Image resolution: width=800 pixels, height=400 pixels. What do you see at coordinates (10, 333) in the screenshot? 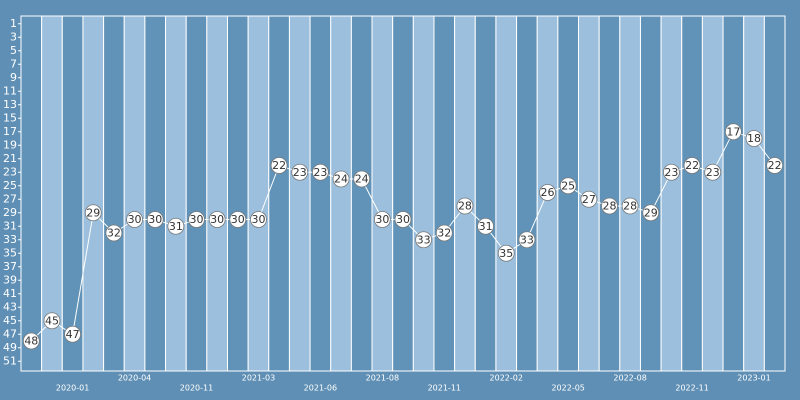
I see `y-tick-label: 47` at bounding box center [10, 333].